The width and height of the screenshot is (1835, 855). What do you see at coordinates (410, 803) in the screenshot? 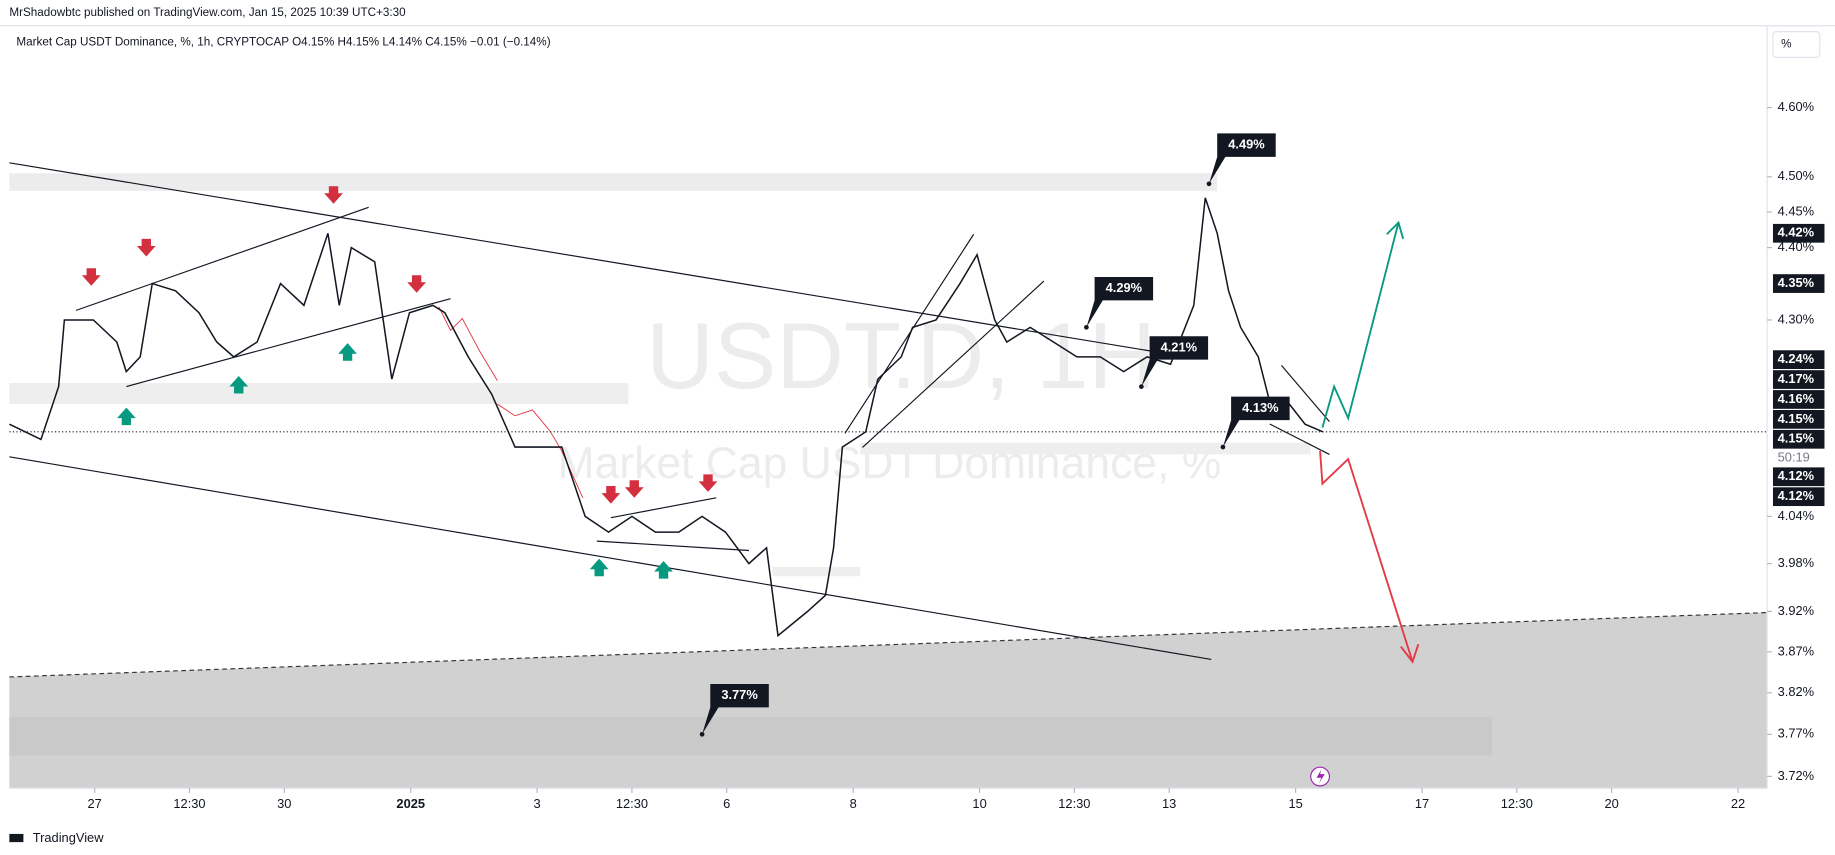
I see `x-tick-label: 2025` at bounding box center [410, 803].